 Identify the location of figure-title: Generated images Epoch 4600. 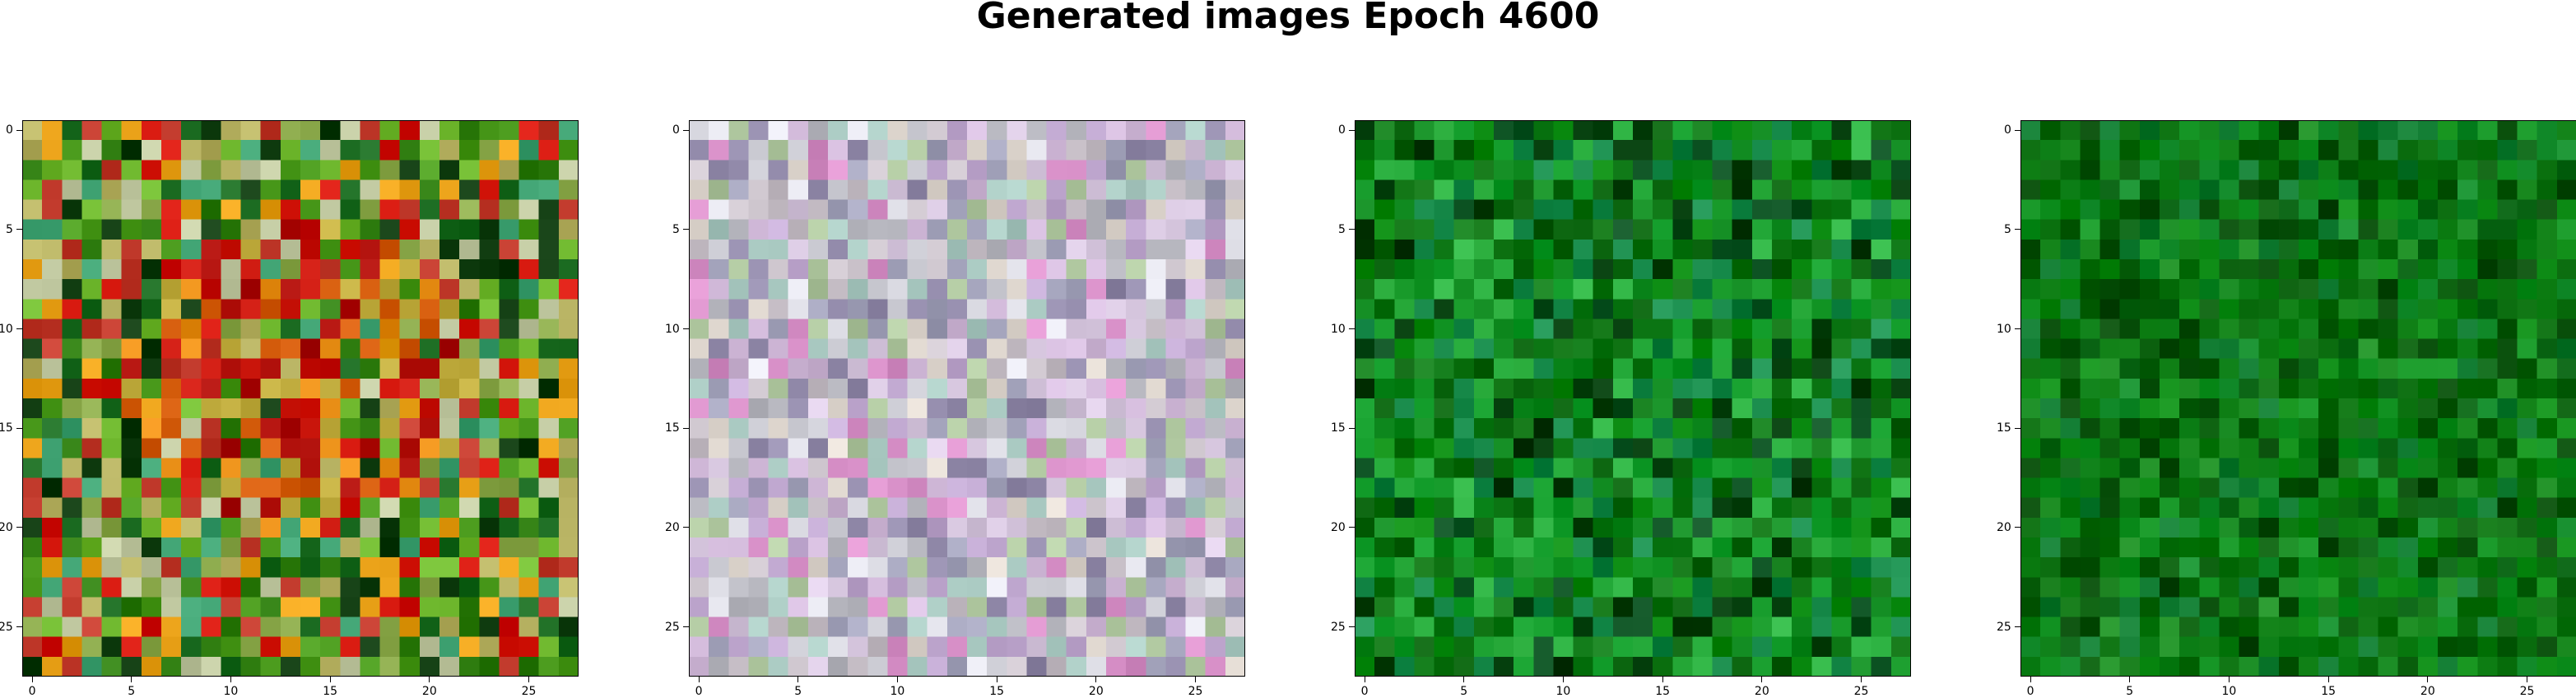
(1288, 18).